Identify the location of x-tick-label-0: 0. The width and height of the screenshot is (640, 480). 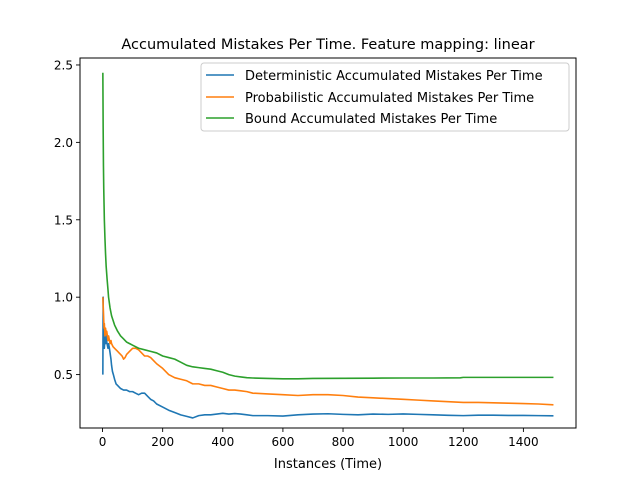
(103, 442).